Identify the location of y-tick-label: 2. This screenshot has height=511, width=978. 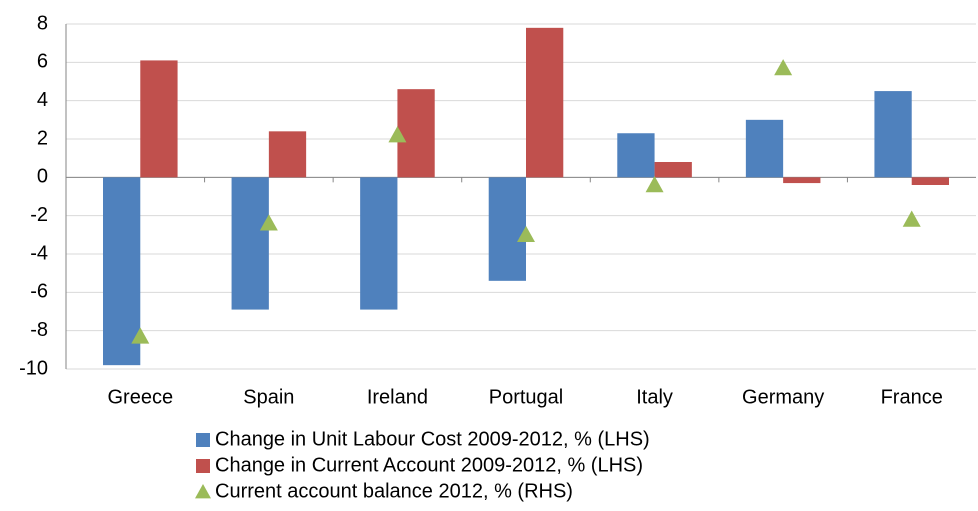
(42, 138).